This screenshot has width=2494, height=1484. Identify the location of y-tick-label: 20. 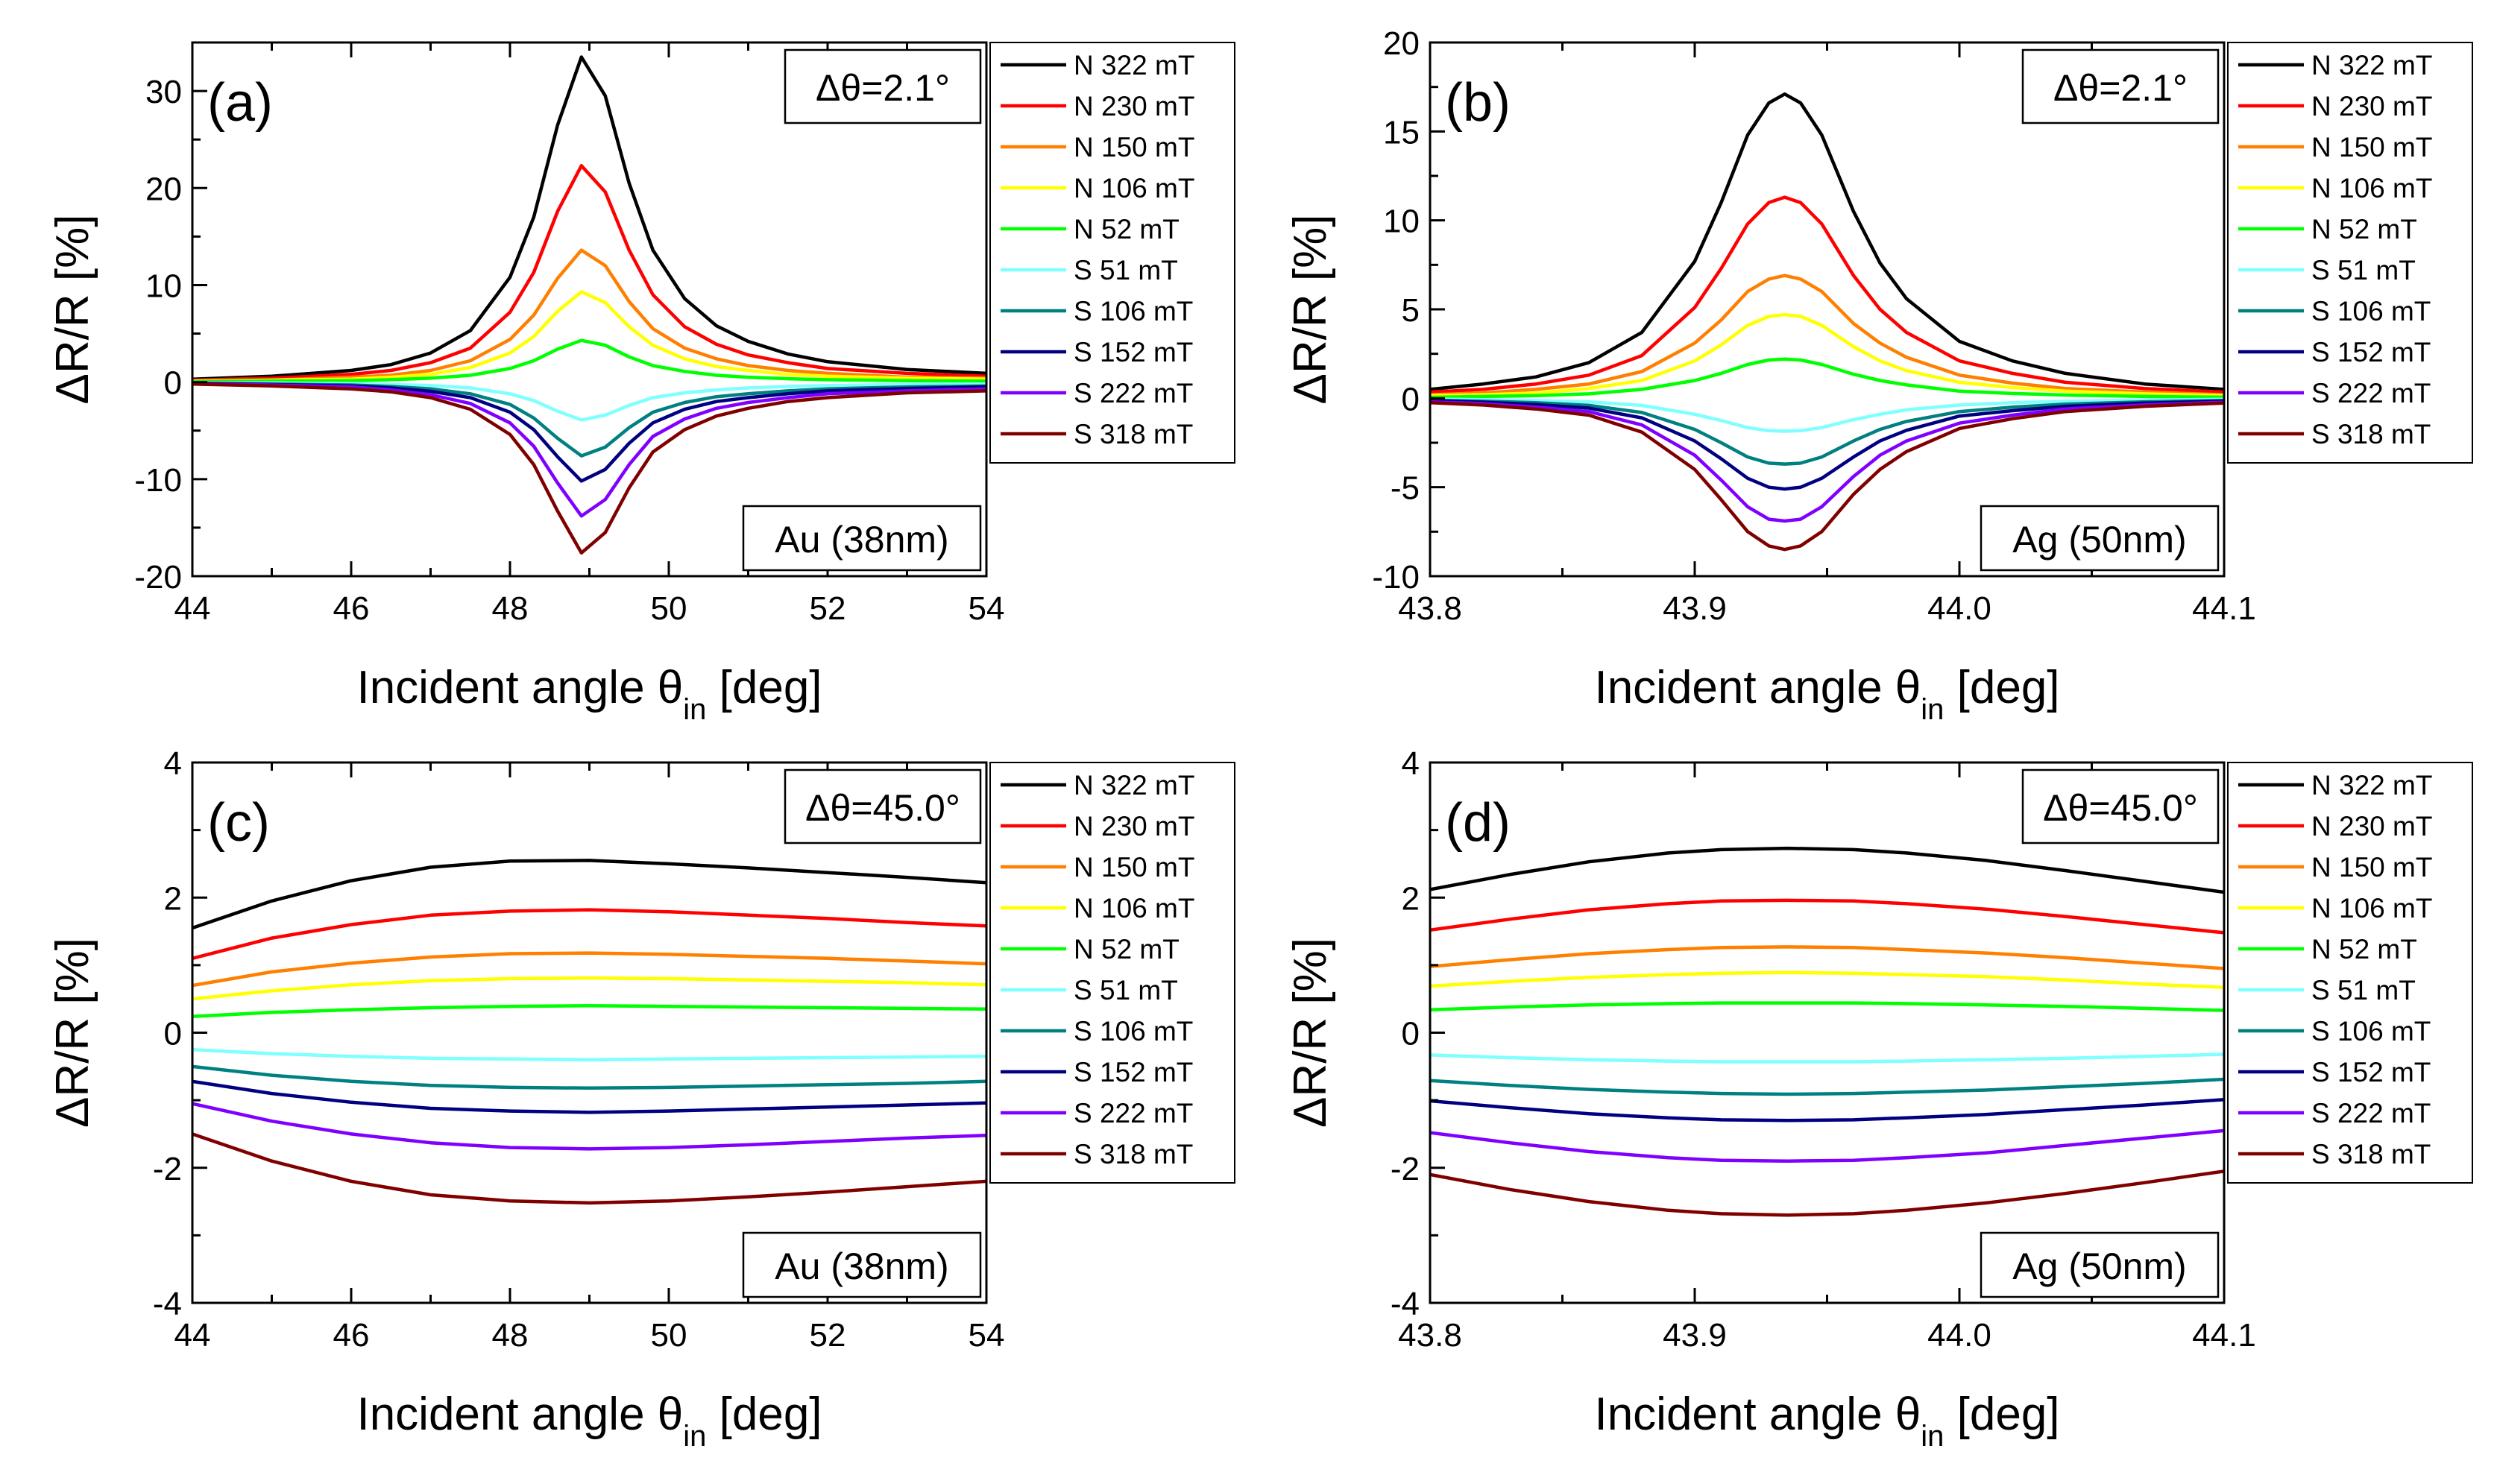
(1402, 43).